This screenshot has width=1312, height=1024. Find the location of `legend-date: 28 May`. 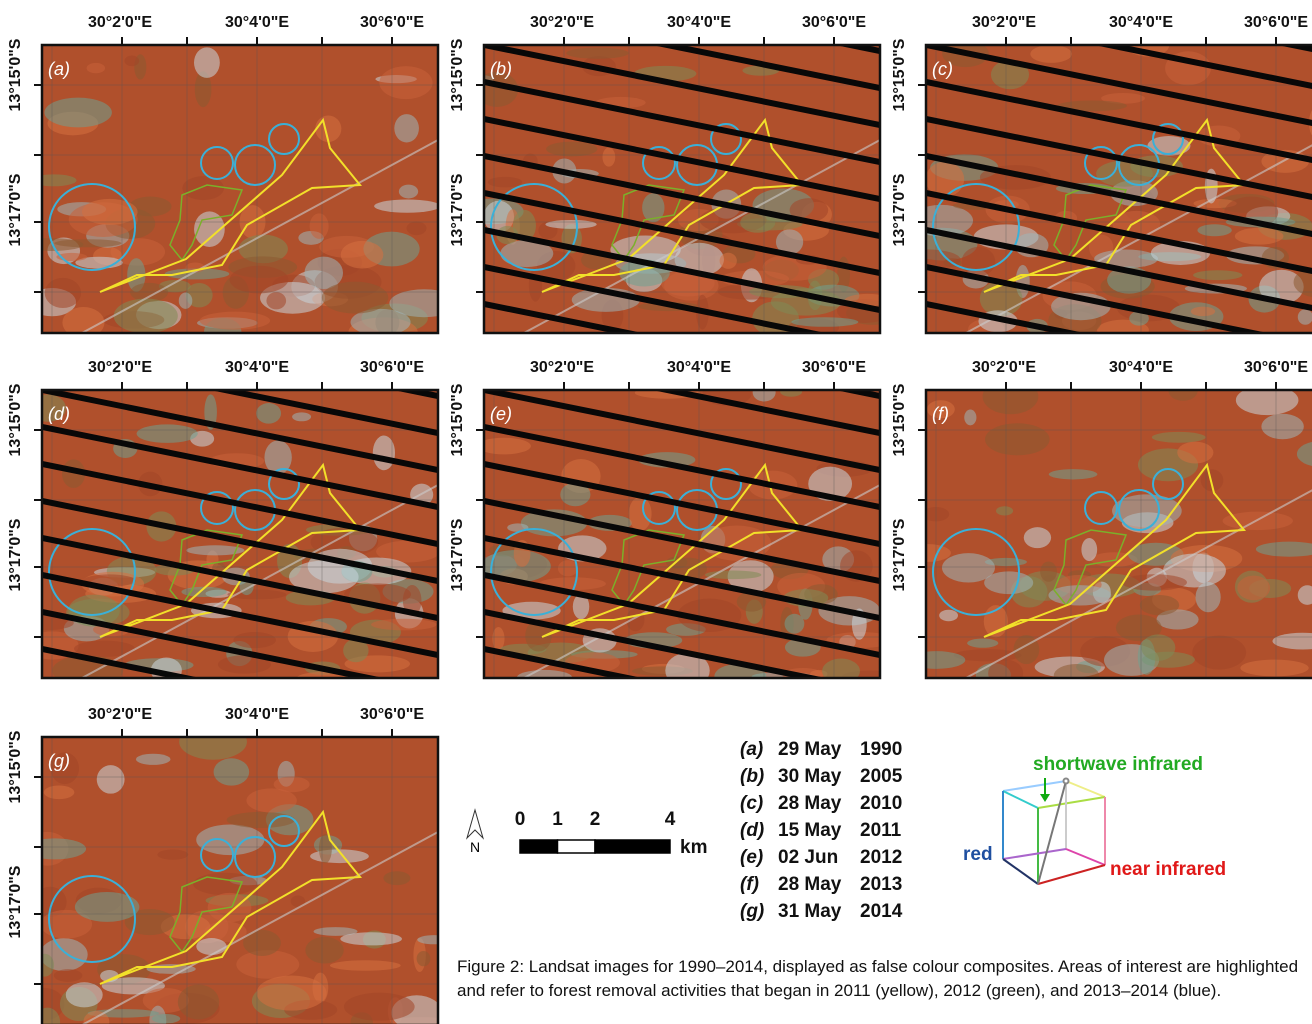

legend-date: 28 May is located at coordinates (810, 884).